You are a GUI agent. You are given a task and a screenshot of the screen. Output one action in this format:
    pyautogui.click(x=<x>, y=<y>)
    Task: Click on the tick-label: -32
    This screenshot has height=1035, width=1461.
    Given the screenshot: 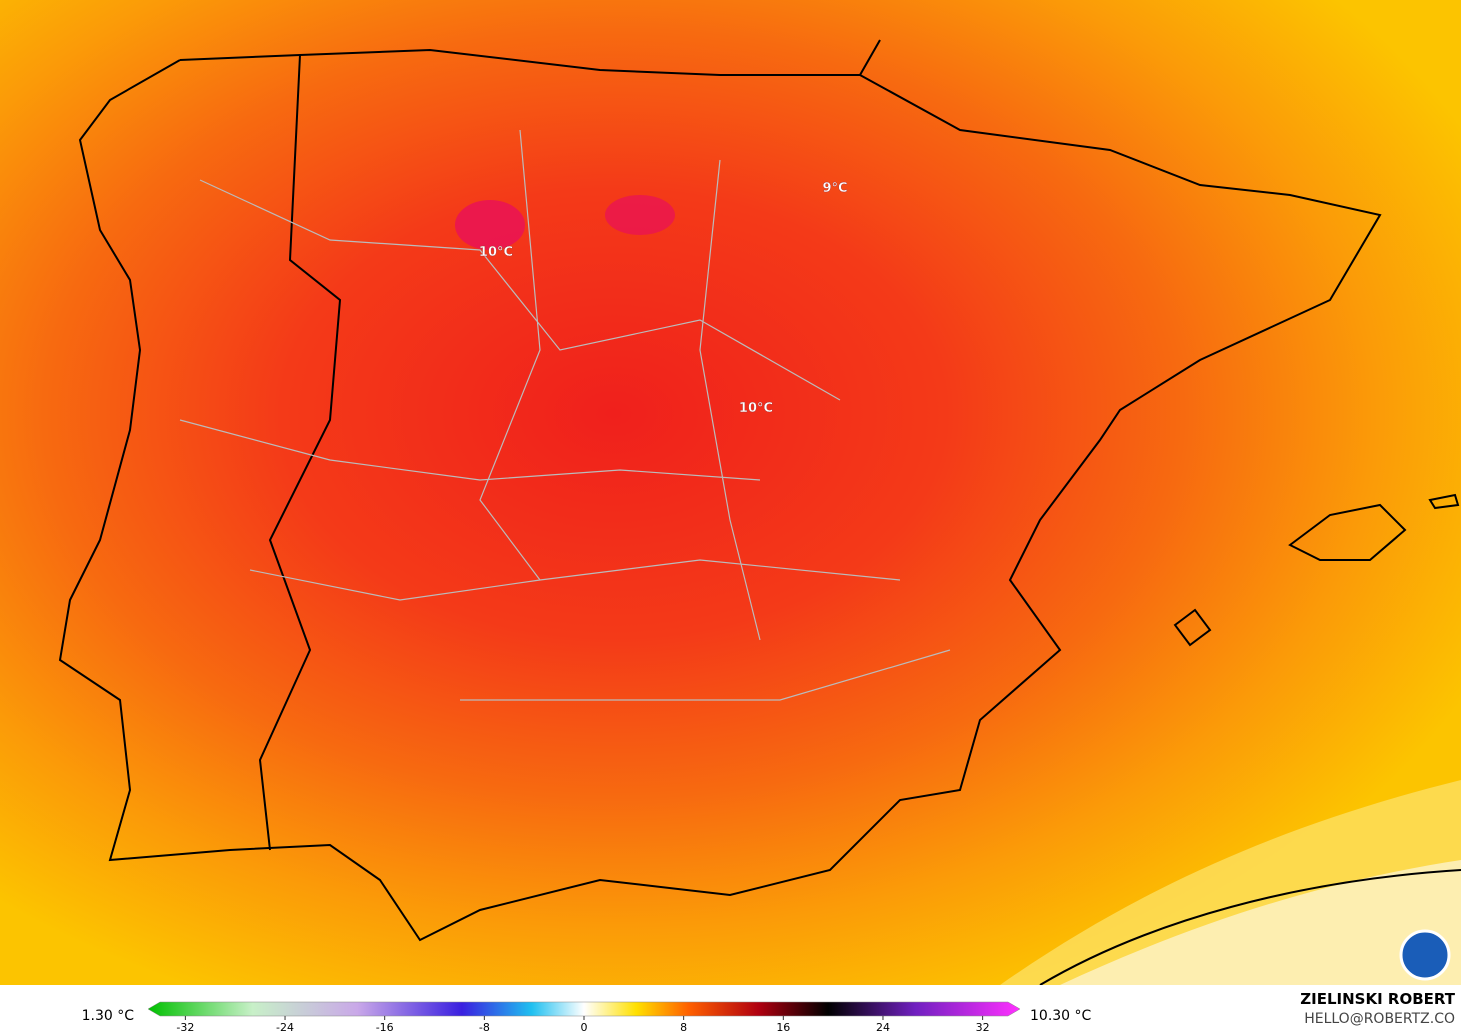 What is the action you would take?
    pyautogui.click(x=185, y=1027)
    